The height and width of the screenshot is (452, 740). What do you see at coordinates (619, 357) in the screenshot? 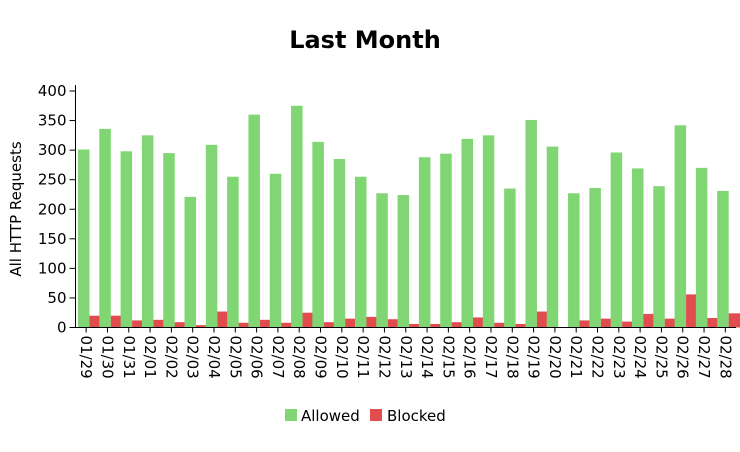
I see `x-tick-label-02-23: 02/23` at bounding box center [619, 357].